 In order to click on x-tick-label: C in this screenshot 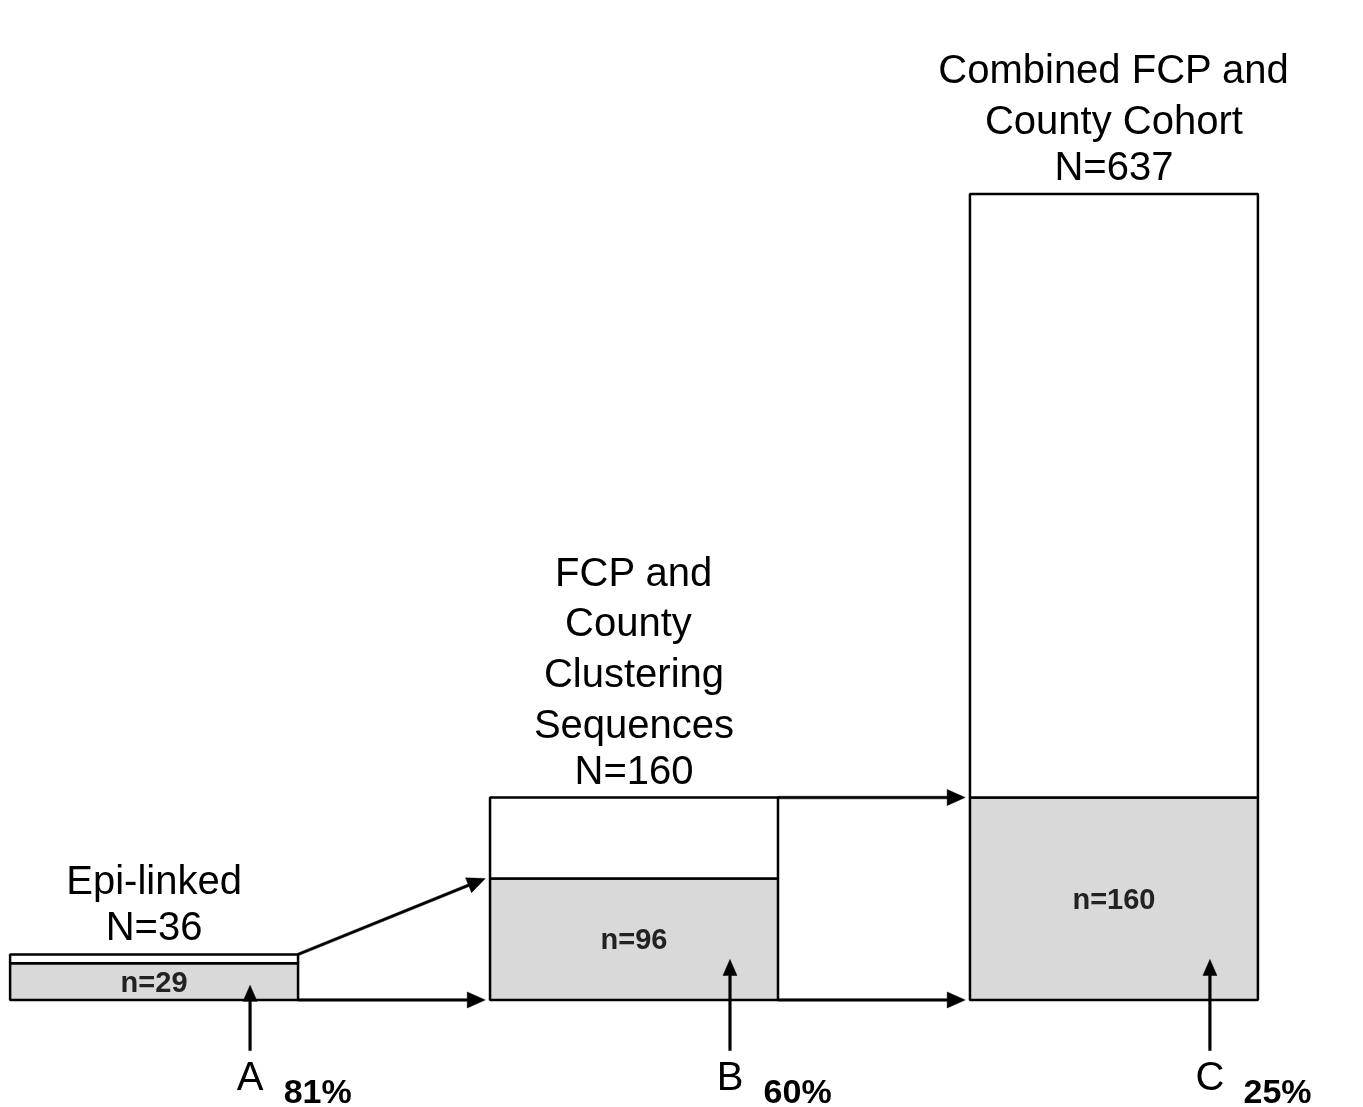, I will do `click(1210, 1075)`.